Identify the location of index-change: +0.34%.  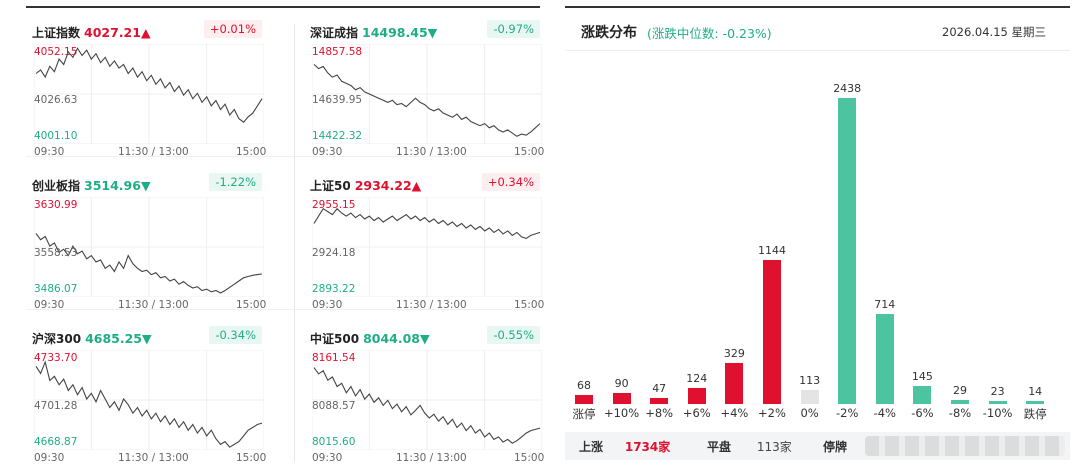
(510, 182).